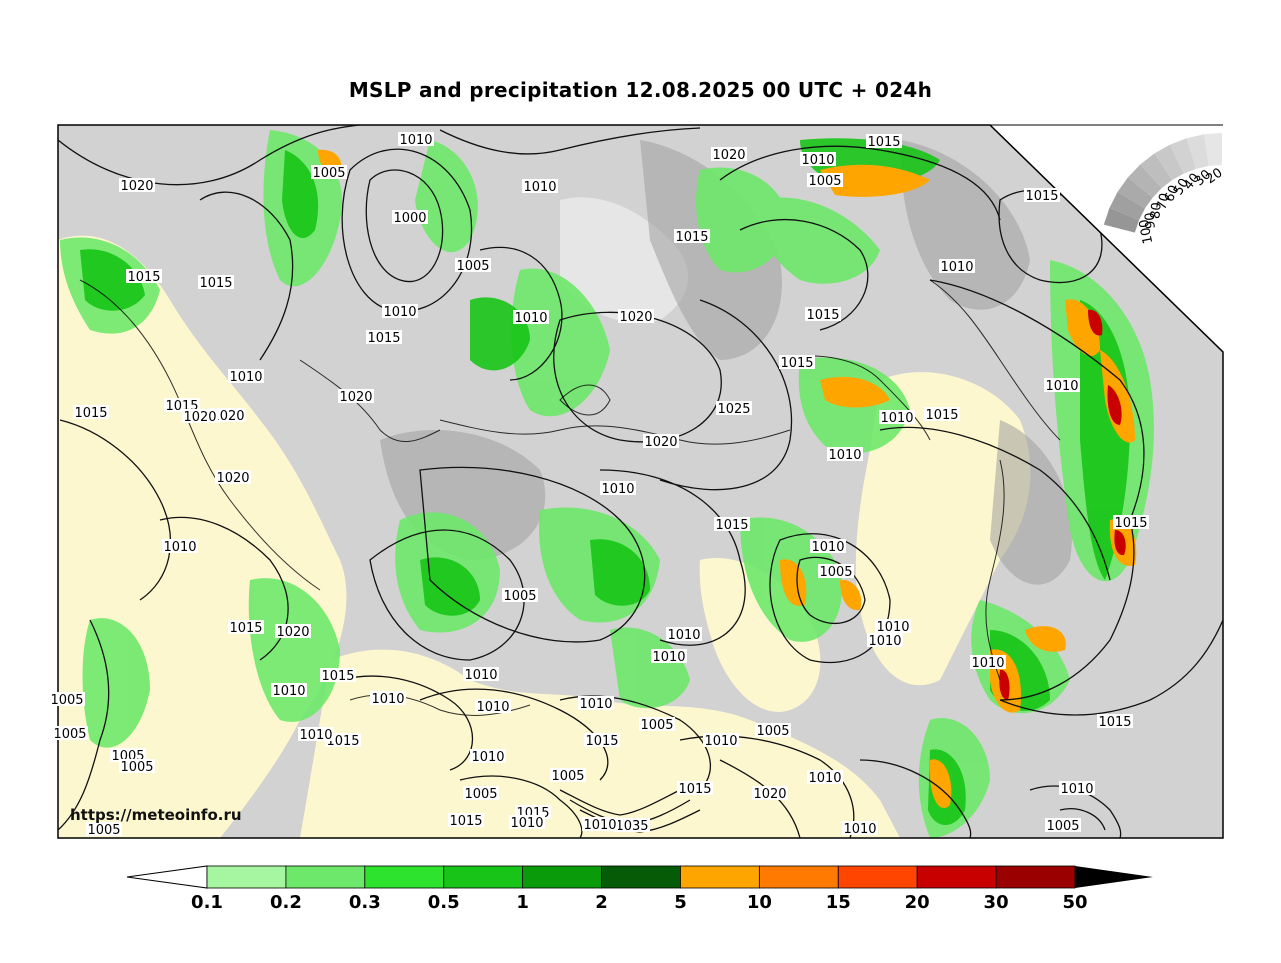  What do you see at coordinates (1147, 231) in the screenshot?
I see `humidity-scale-label: 100` at bounding box center [1147, 231].